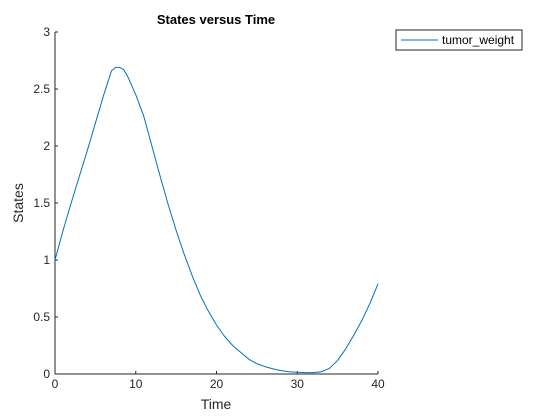  What do you see at coordinates (46, 260) in the screenshot?
I see `y-tick-label: 1` at bounding box center [46, 260].